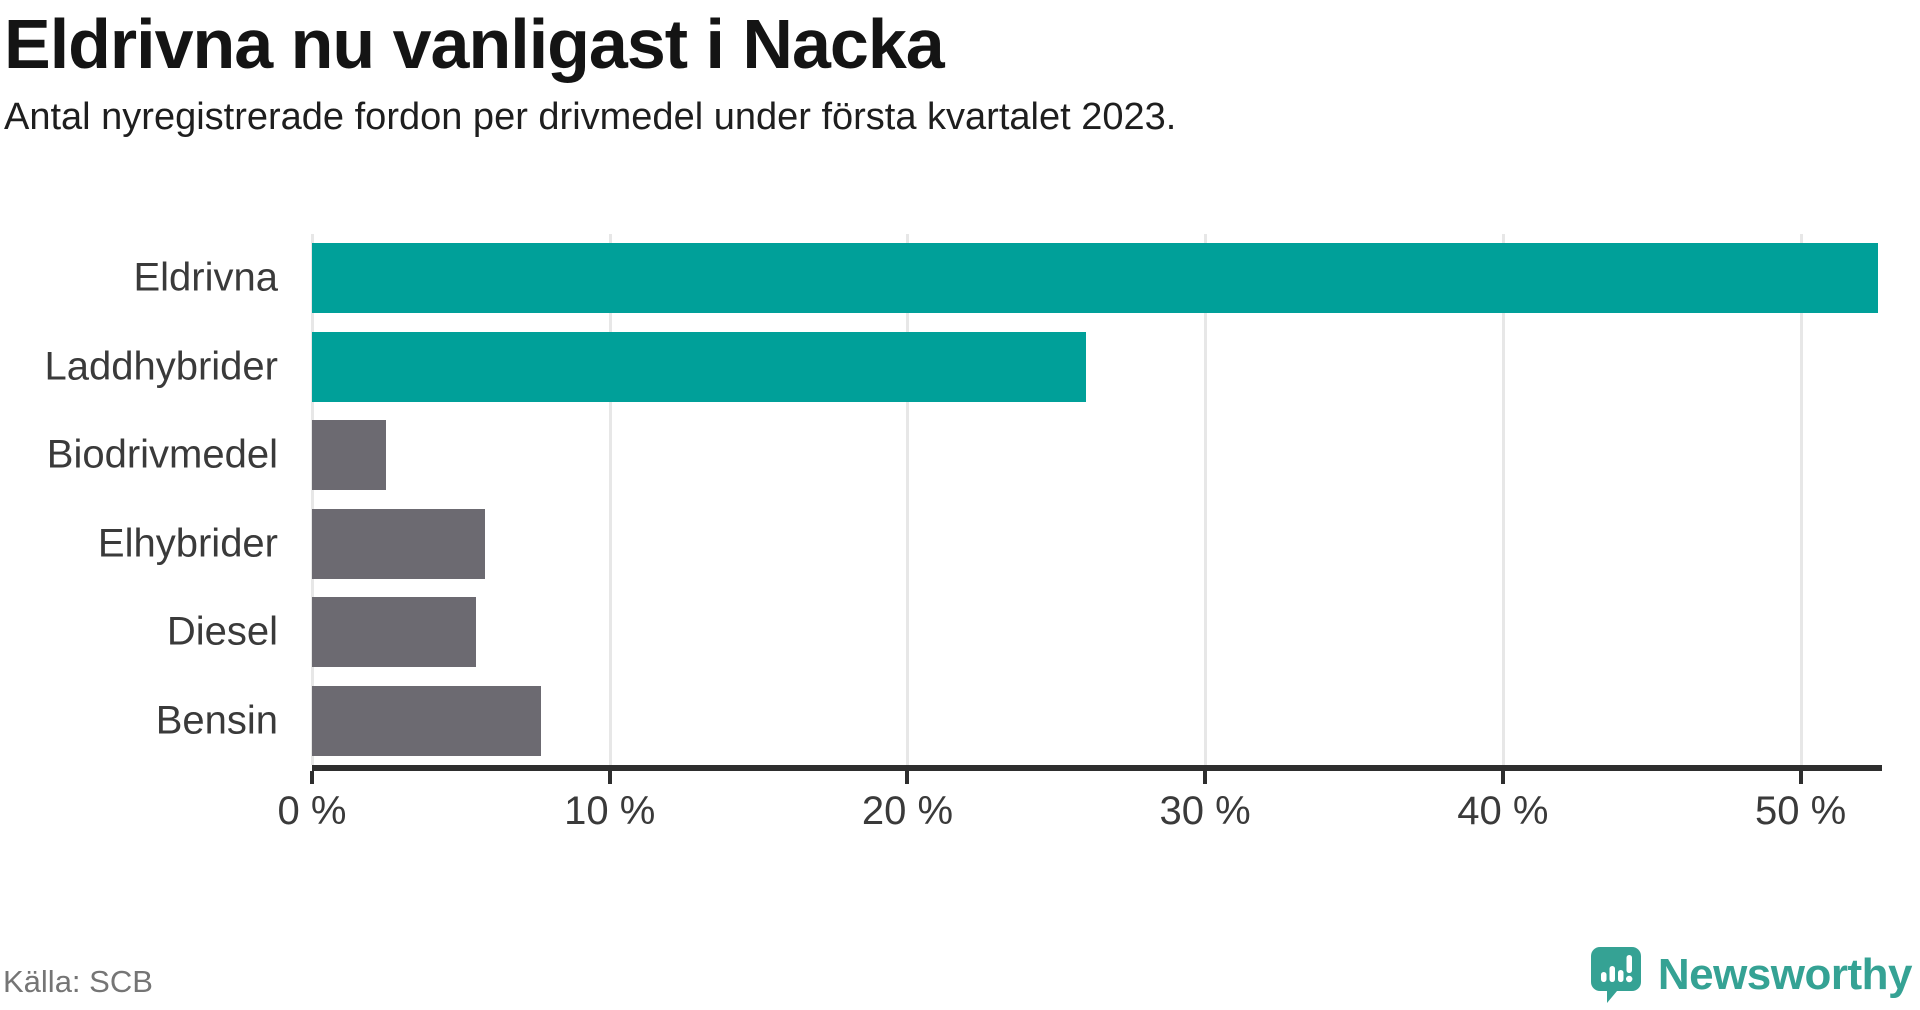 The width and height of the screenshot is (1920, 1010). What do you see at coordinates (216, 720) in the screenshot?
I see `category-label-bensin: Bensin` at bounding box center [216, 720].